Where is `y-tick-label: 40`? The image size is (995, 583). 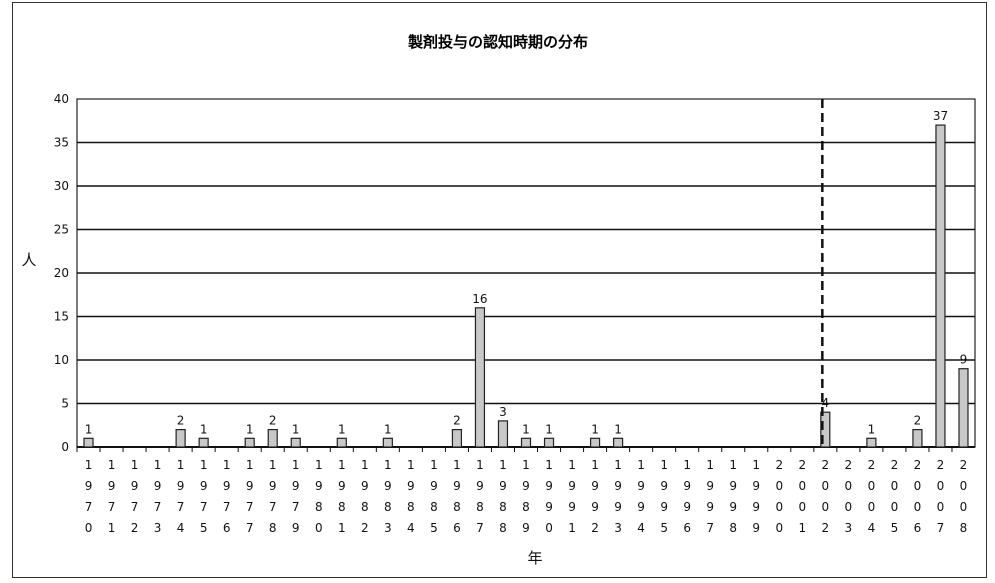 y-tick-label: 40 is located at coordinates (61, 99).